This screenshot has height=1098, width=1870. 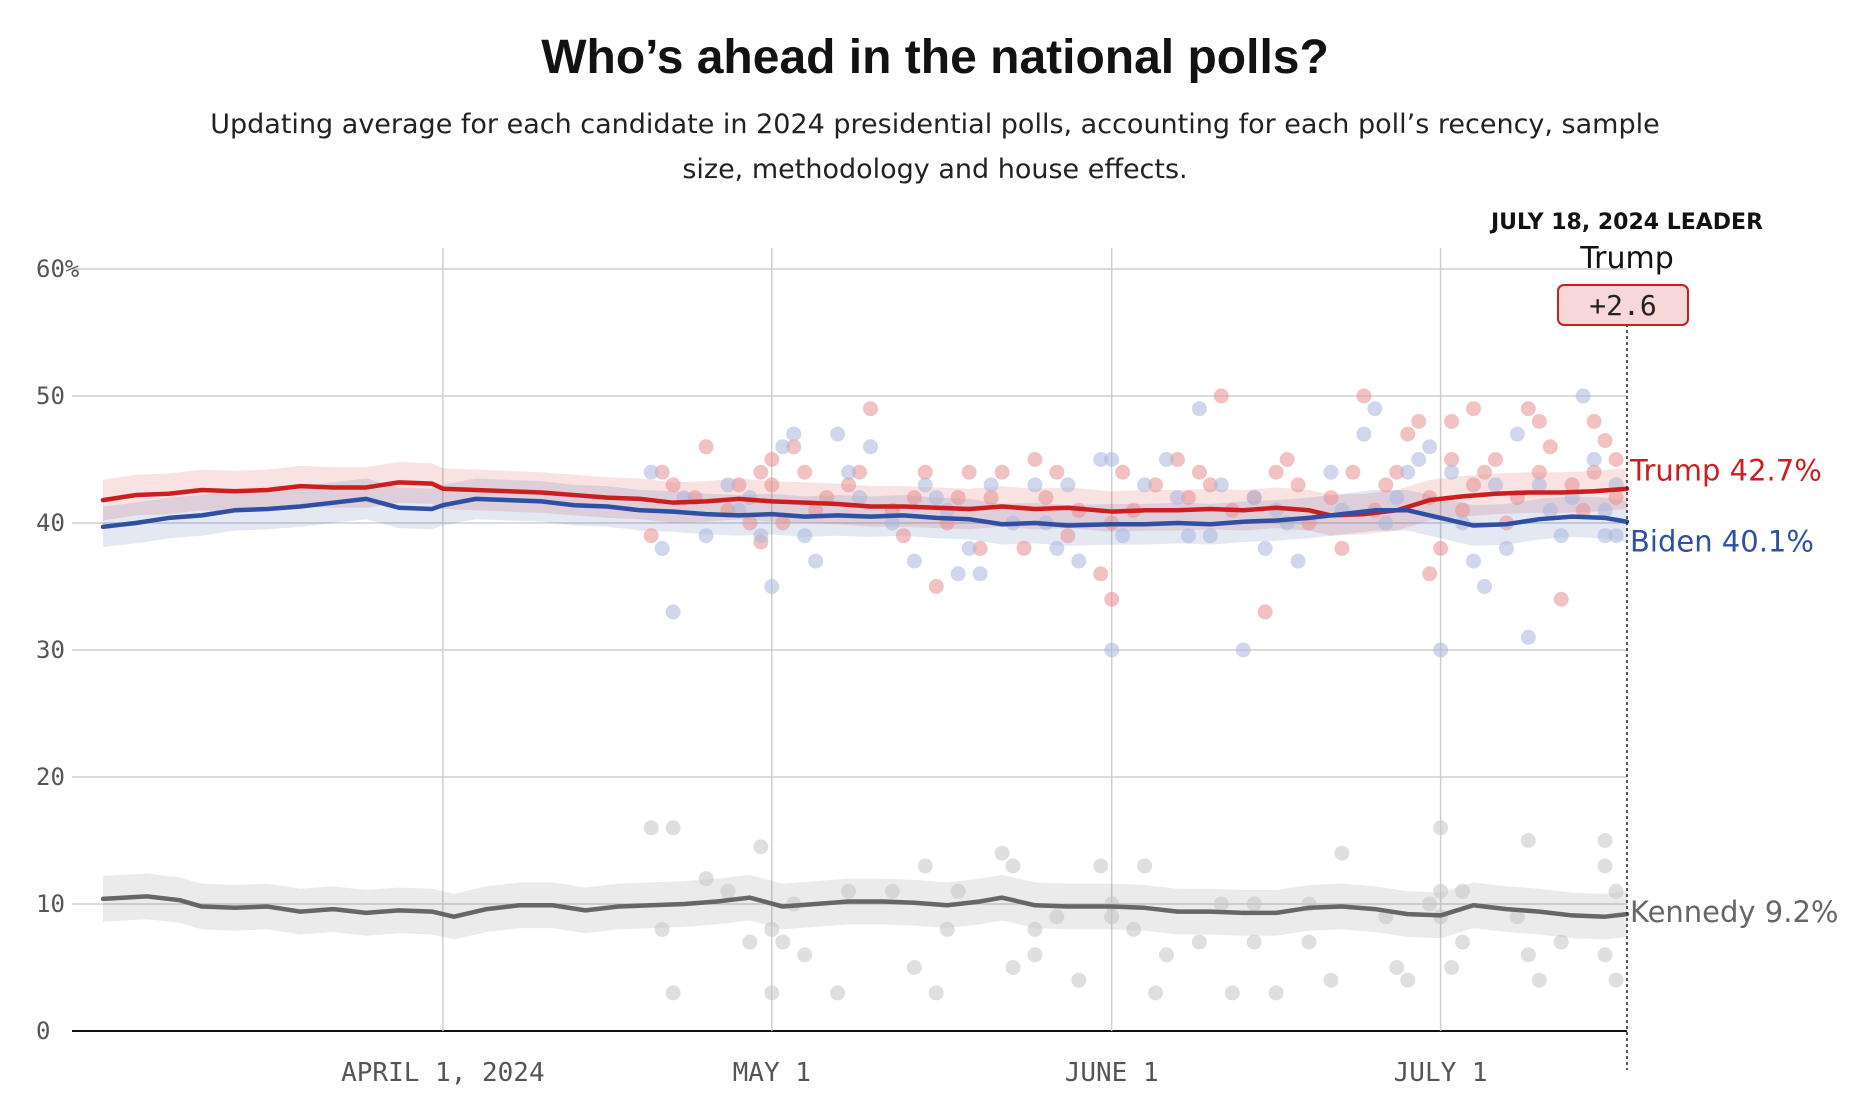 I want to click on x-tick-label: MAY 1, so click(x=772, y=1073).